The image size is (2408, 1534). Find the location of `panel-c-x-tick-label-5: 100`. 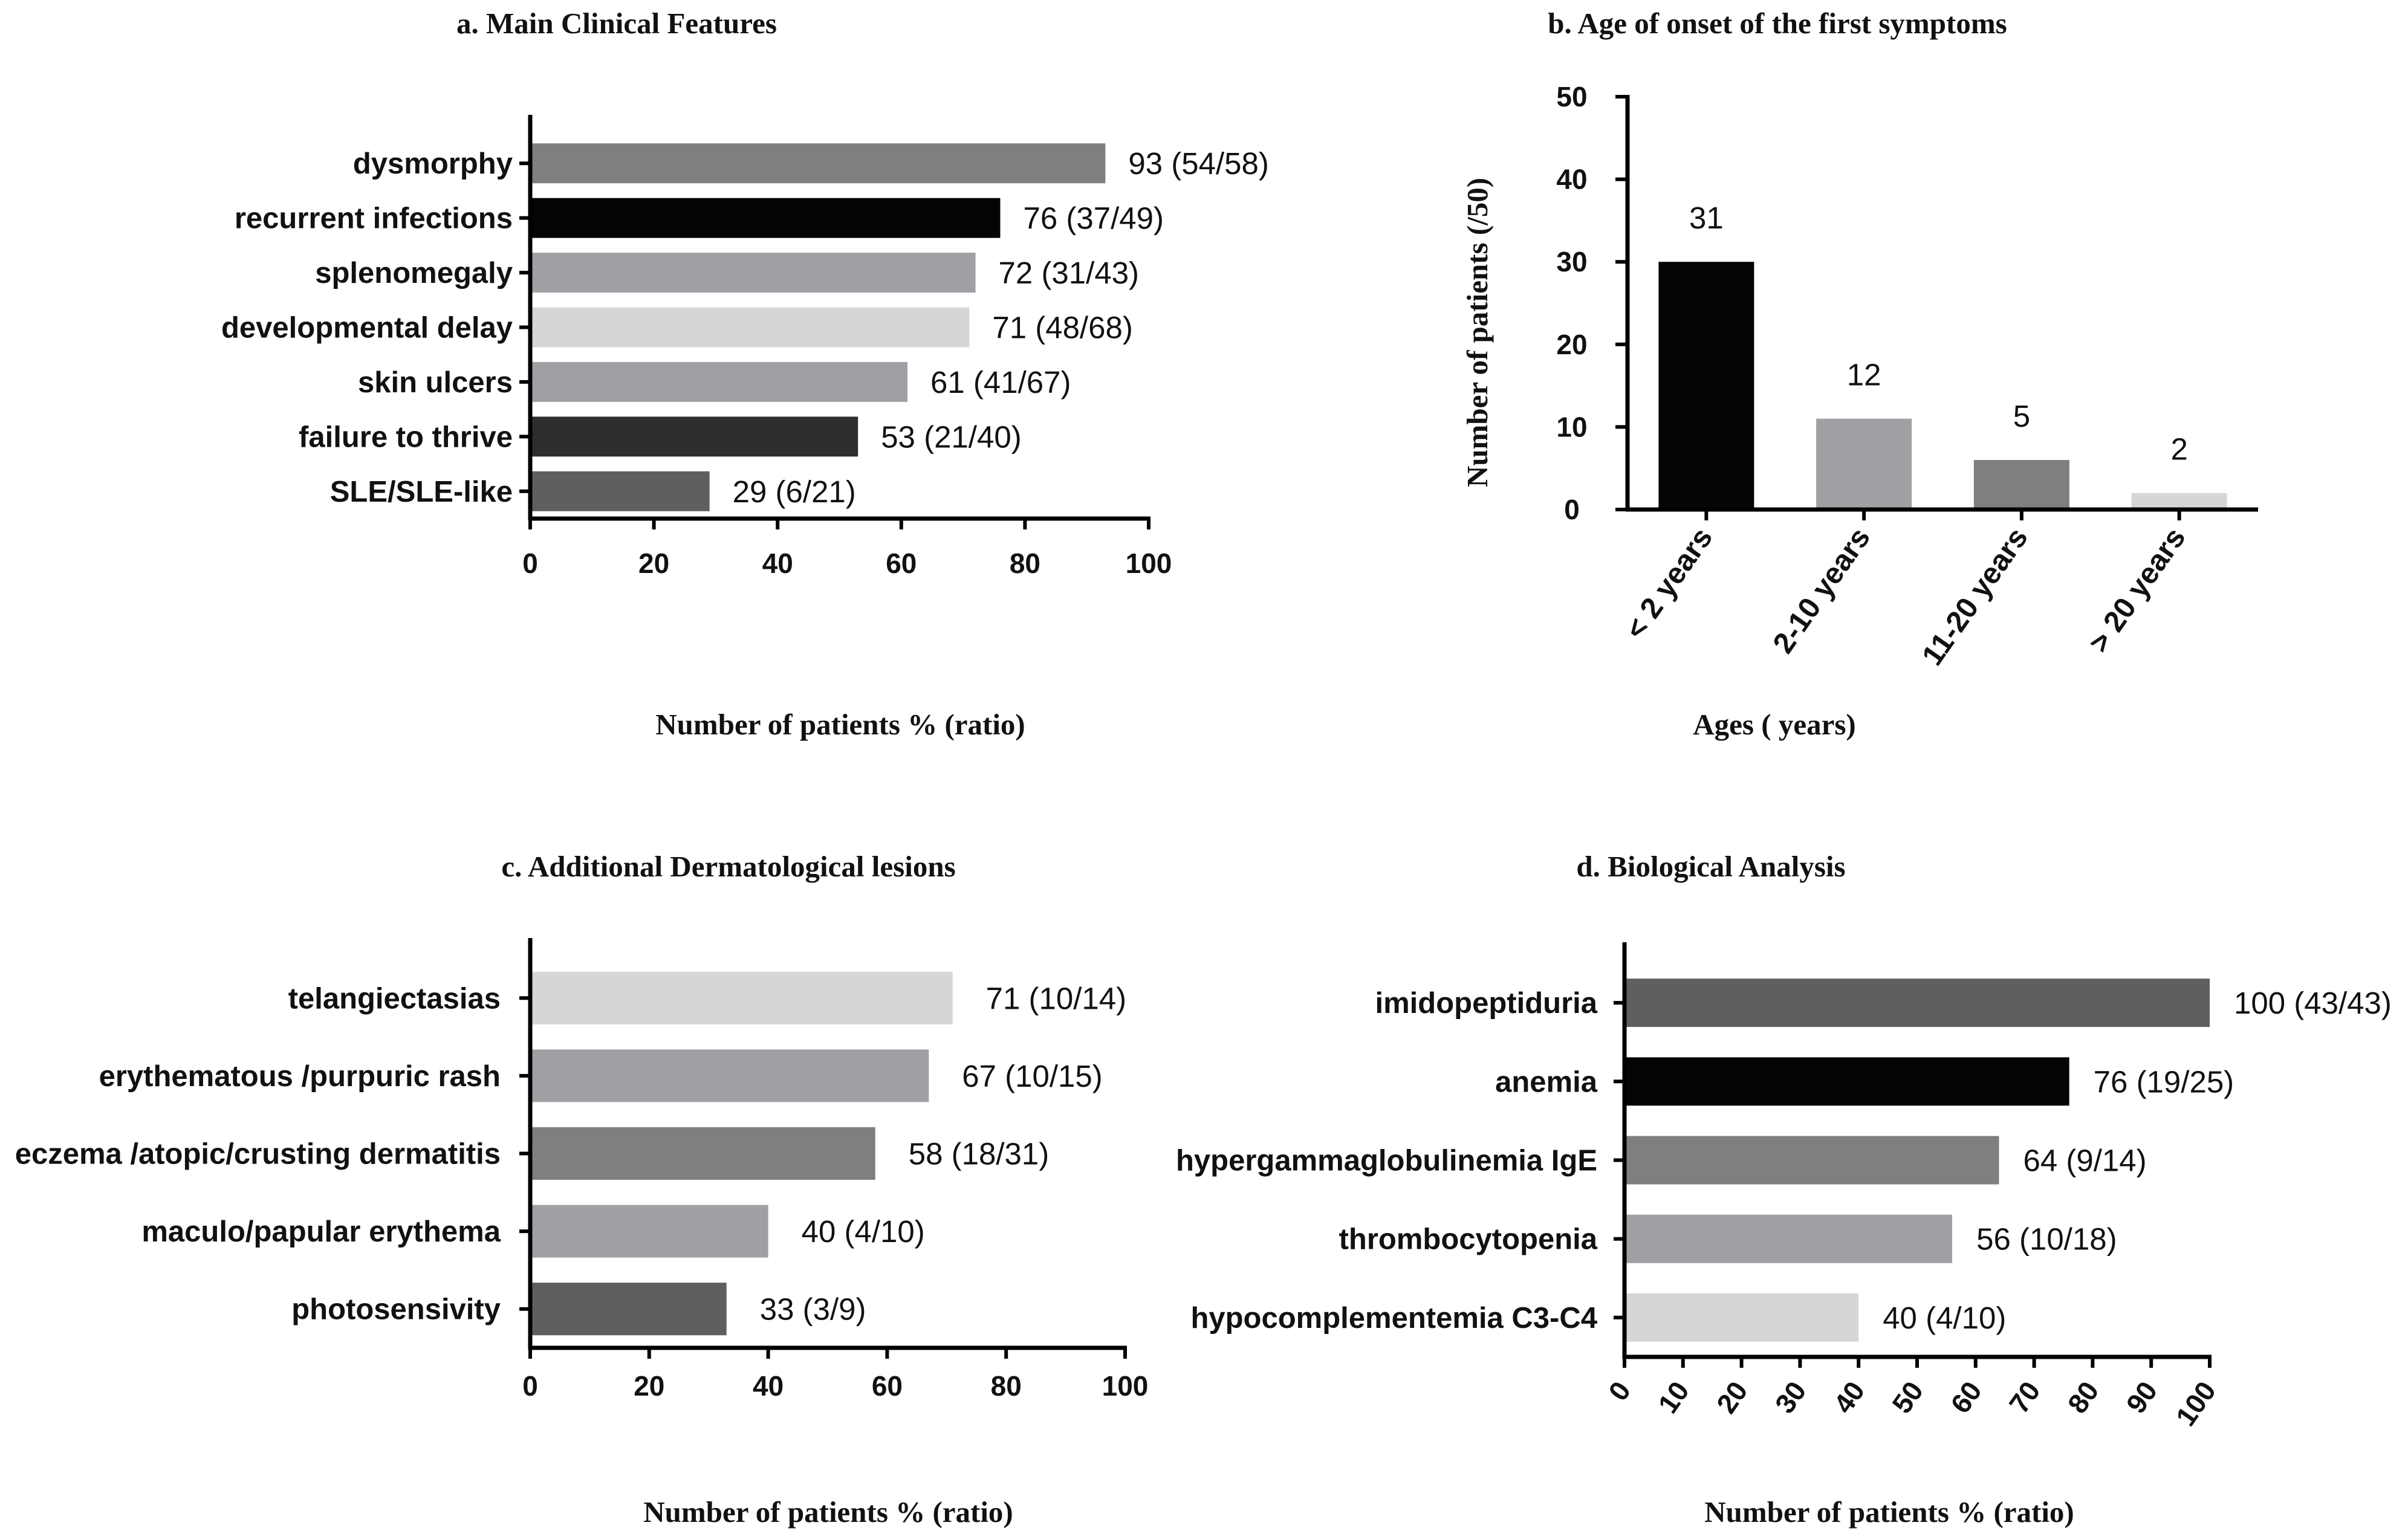

panel-c-x-tick-label-5: 100 is located at coordinates (1125, 1386).